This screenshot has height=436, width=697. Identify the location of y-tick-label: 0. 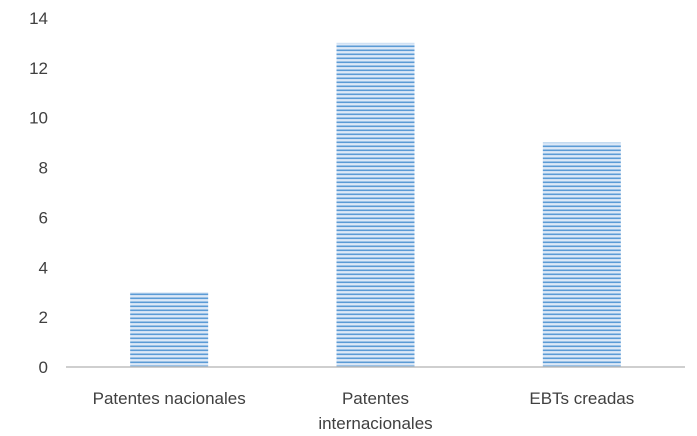
(43, 367).